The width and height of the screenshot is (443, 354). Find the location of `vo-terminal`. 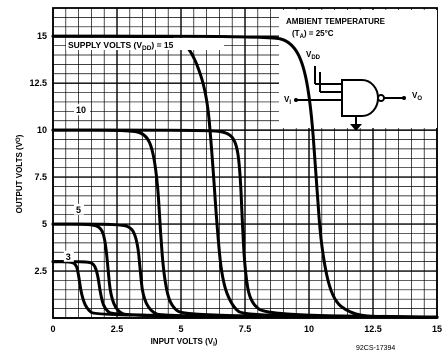

vo-terminal is located at coordinates (404, 98).